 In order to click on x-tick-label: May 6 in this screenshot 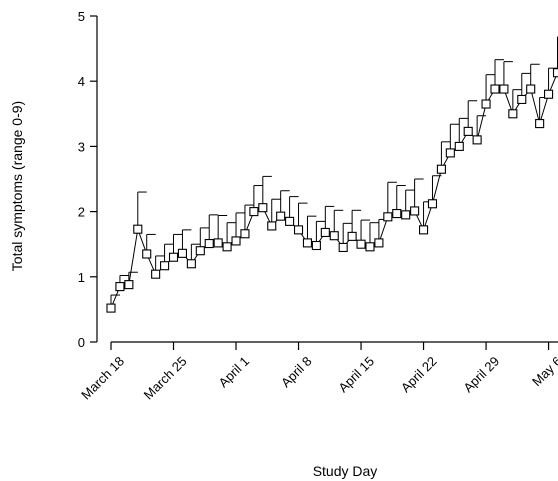, I will do `click(543, 372)`.